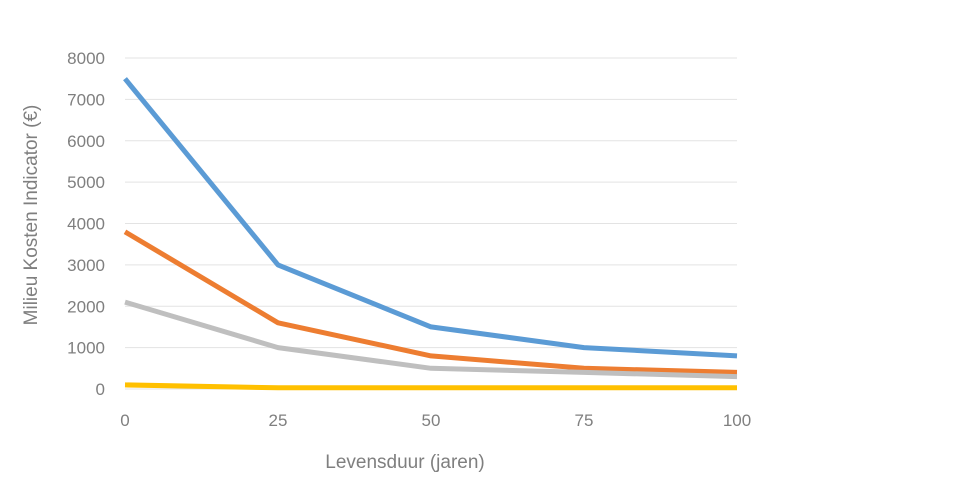  I want to click on x-tick-label: 100, so click(737, 420).